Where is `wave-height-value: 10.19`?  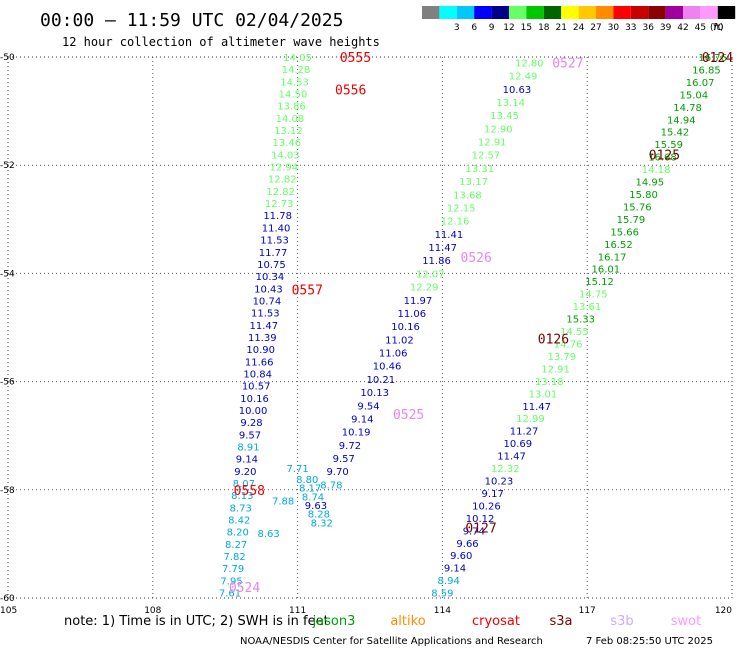 wave-height-value: 10.19 is located at coordinates (356, 433).